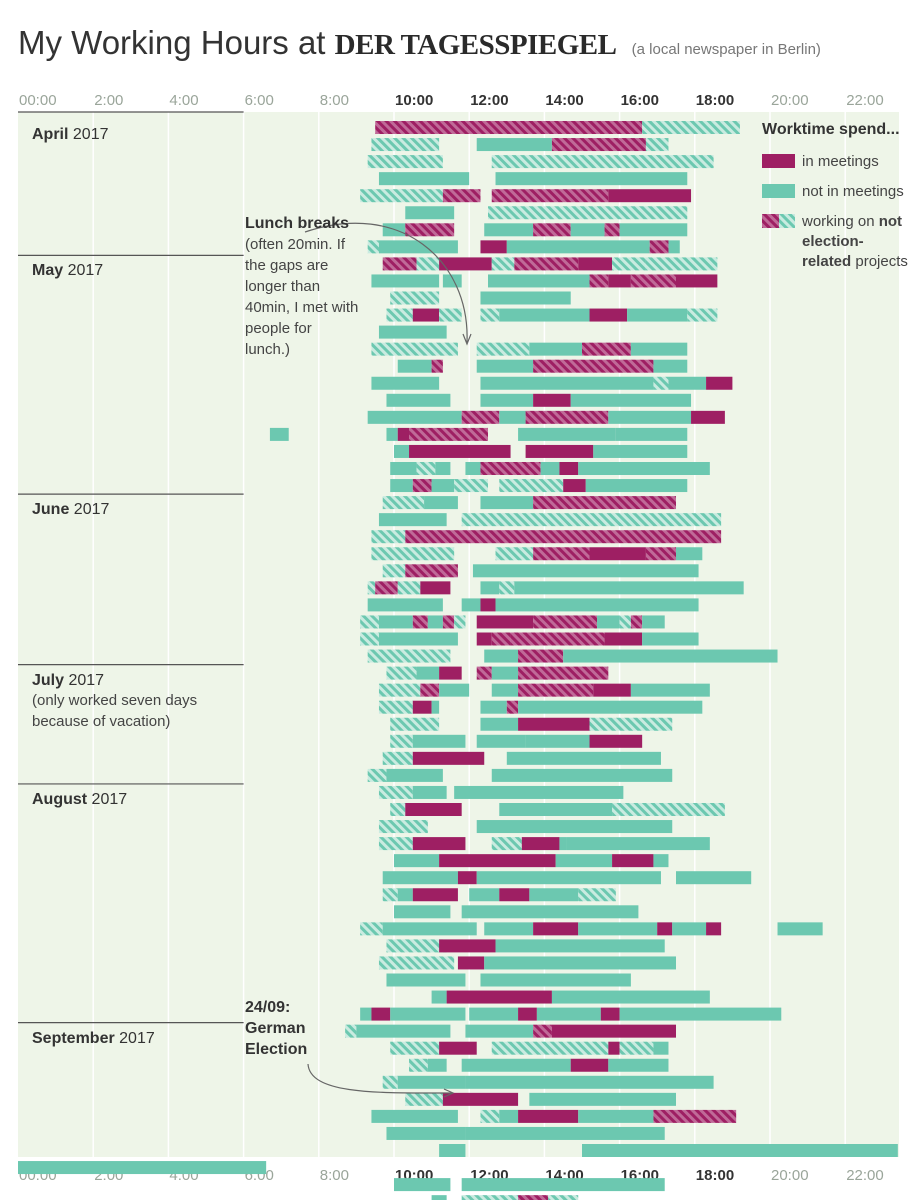 The height and width of the screenshot is (1200, 917). Describe the element at coordinates (840, 221) in the screenshot. I see `legend-label-other-pre: working on` at that location.